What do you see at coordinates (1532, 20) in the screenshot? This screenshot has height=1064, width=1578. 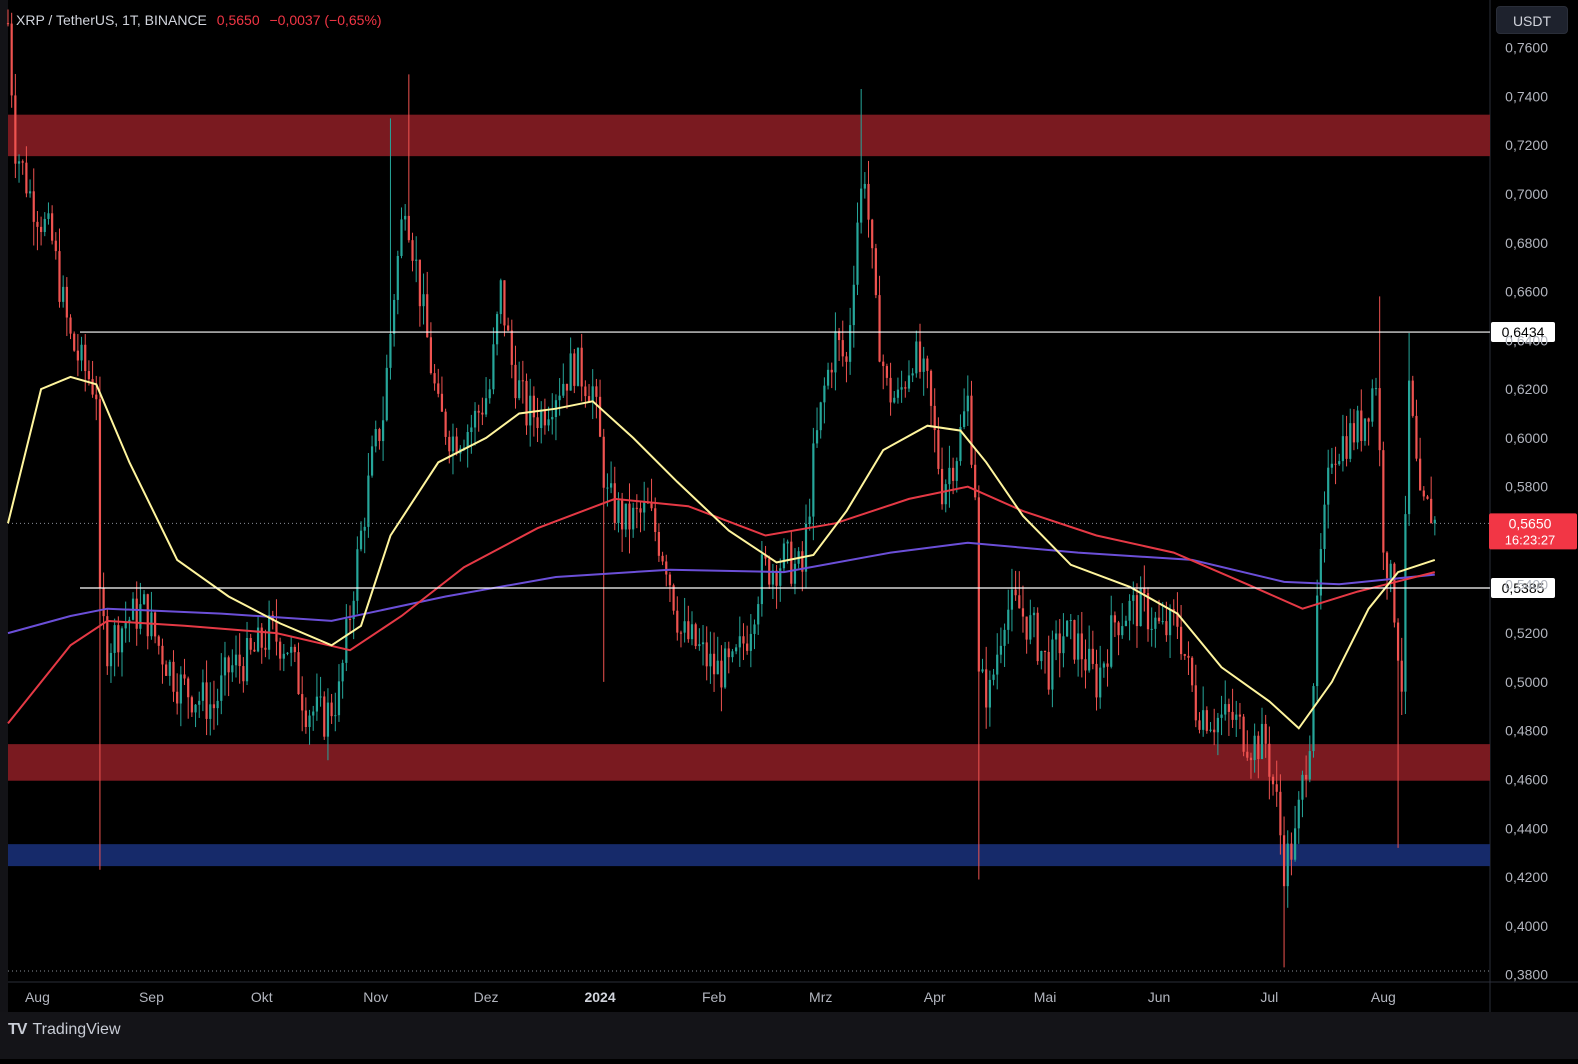 I see `currency-button: USDT` at bounding box center [1532, 20].